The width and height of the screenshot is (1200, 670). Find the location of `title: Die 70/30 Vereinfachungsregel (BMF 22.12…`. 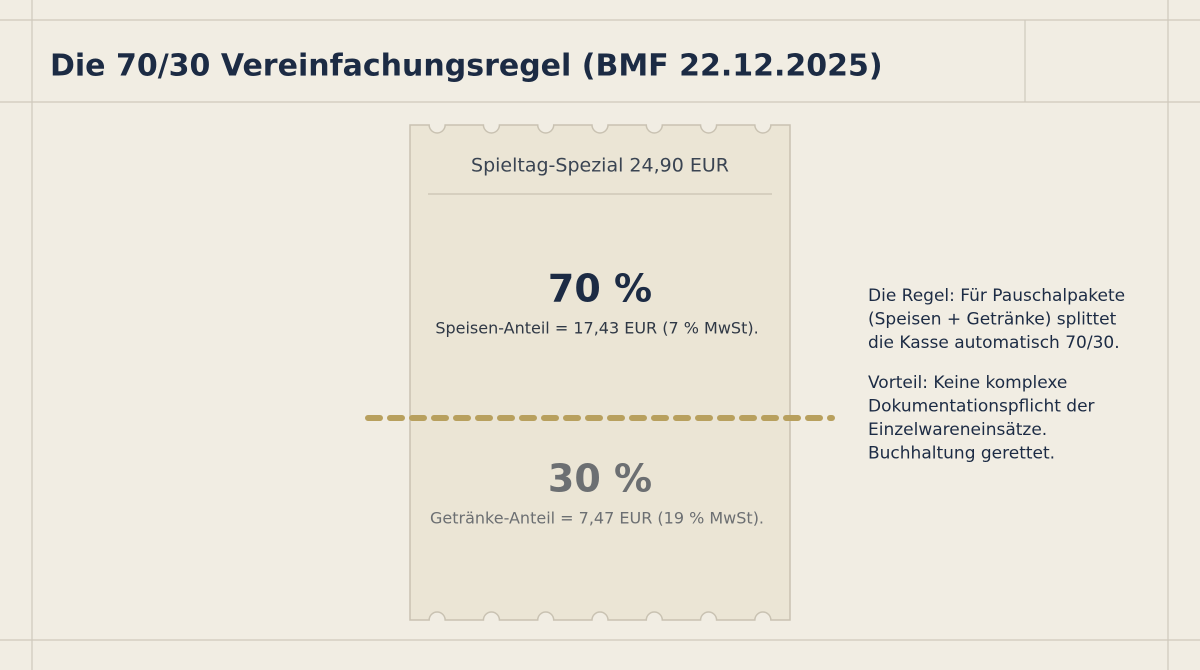

title: Die 70/30 Vereinfachungsregel (BMF 22.12… is located at coordinates (466, 66).